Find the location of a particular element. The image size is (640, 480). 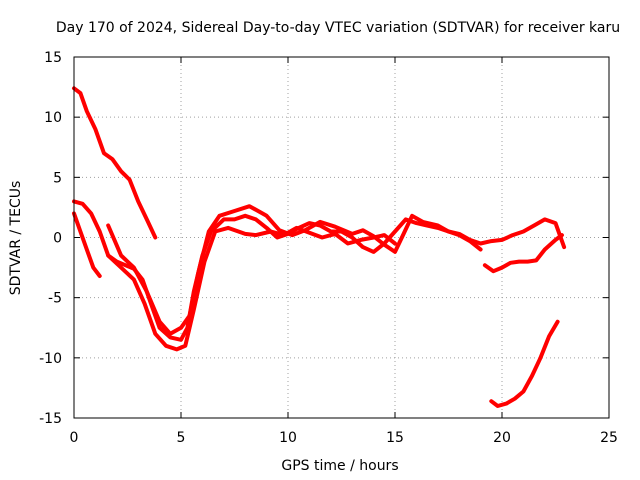

x-axis-label: GPS time / hours is located at coordinates (339, 466).